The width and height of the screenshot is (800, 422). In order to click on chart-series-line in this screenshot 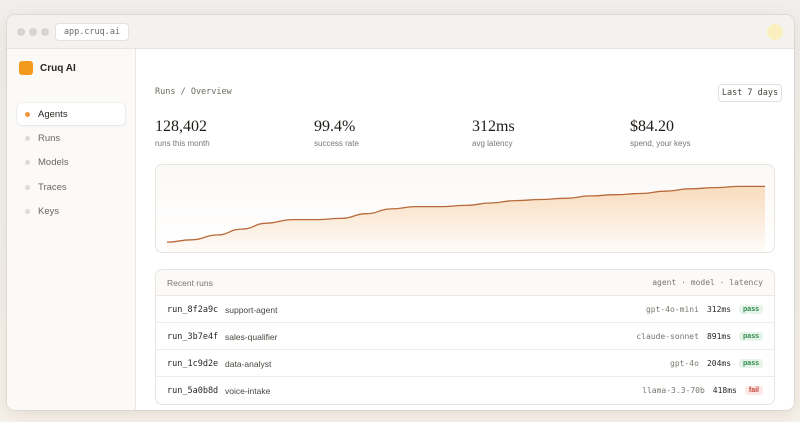, I will do `click(465, 214)`.